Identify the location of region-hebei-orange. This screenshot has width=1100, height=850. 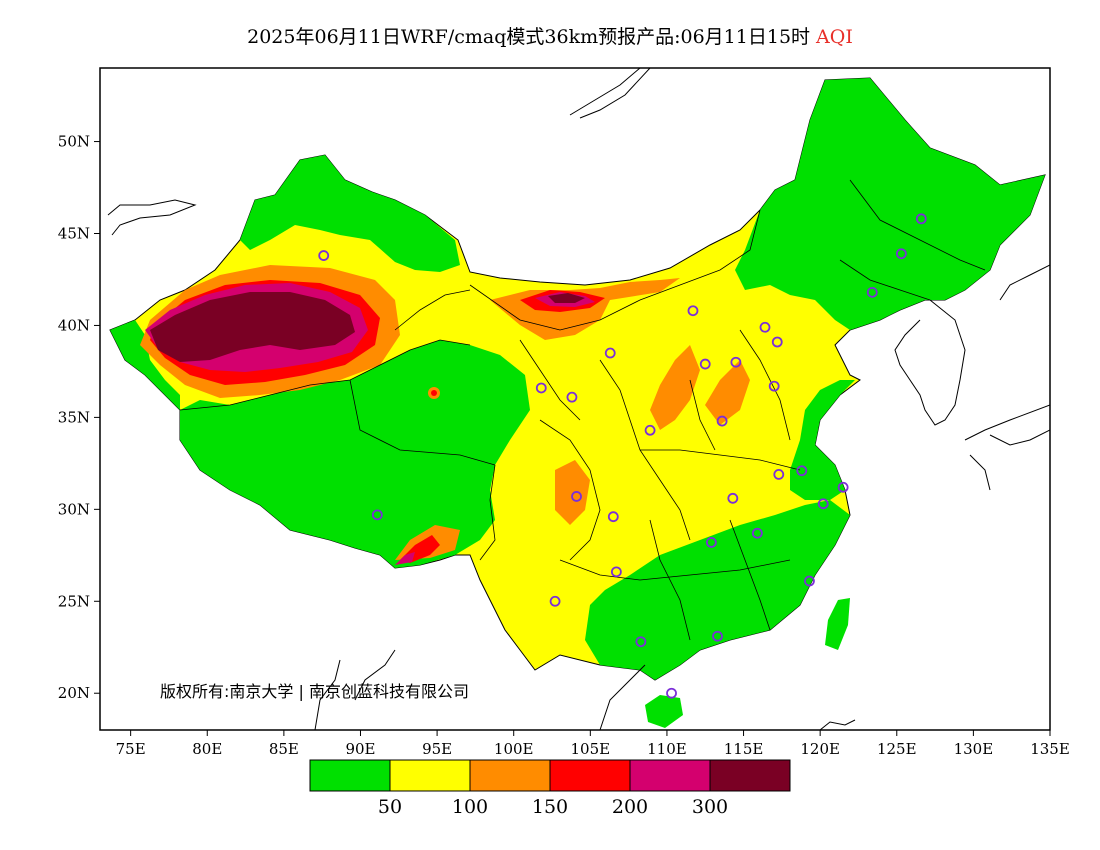
(727, 392).